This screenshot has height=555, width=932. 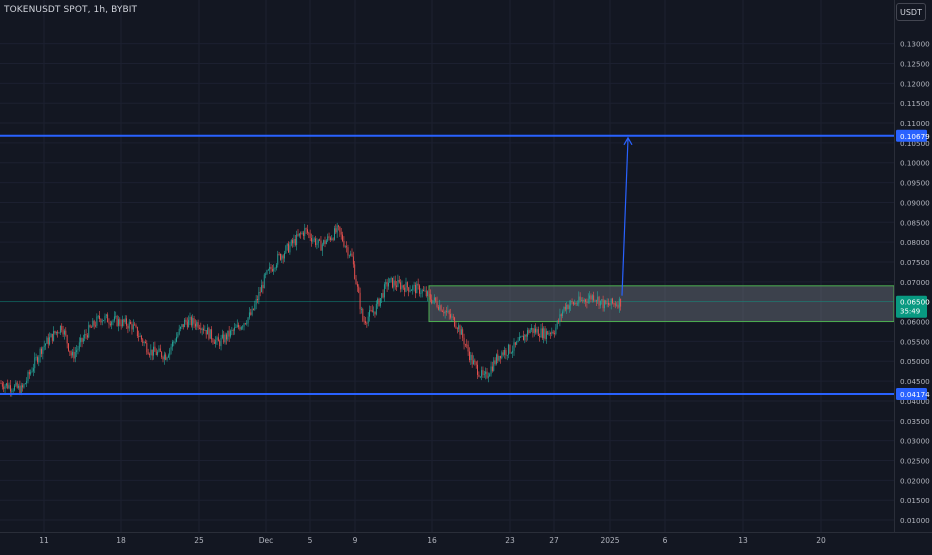 What do you see at coordinates (911, 135) in the screenshot?
I see `level-price-tag` at bounding box center [911, 135].